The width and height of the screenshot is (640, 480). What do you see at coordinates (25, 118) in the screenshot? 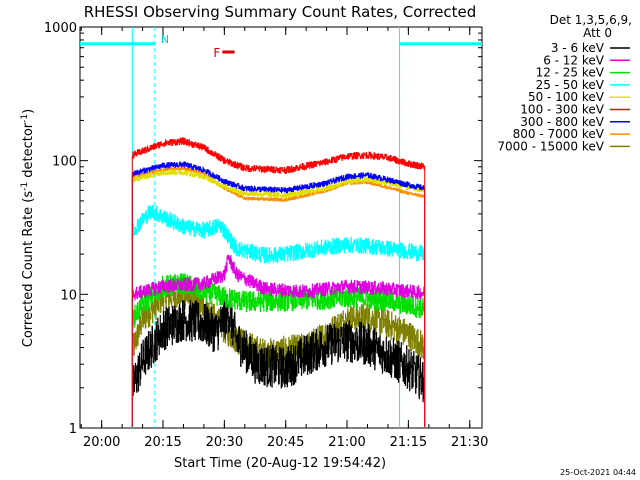
I see `y-axis-label-sup2: -1` at bounding box center [25, 118].